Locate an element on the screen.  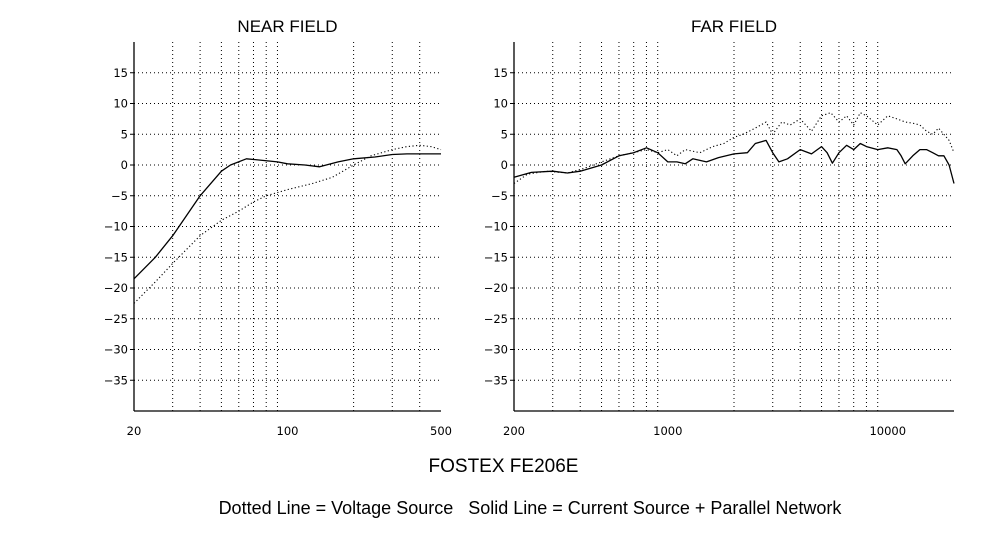
near-series-solid-line is located at coordinates (287, 216).